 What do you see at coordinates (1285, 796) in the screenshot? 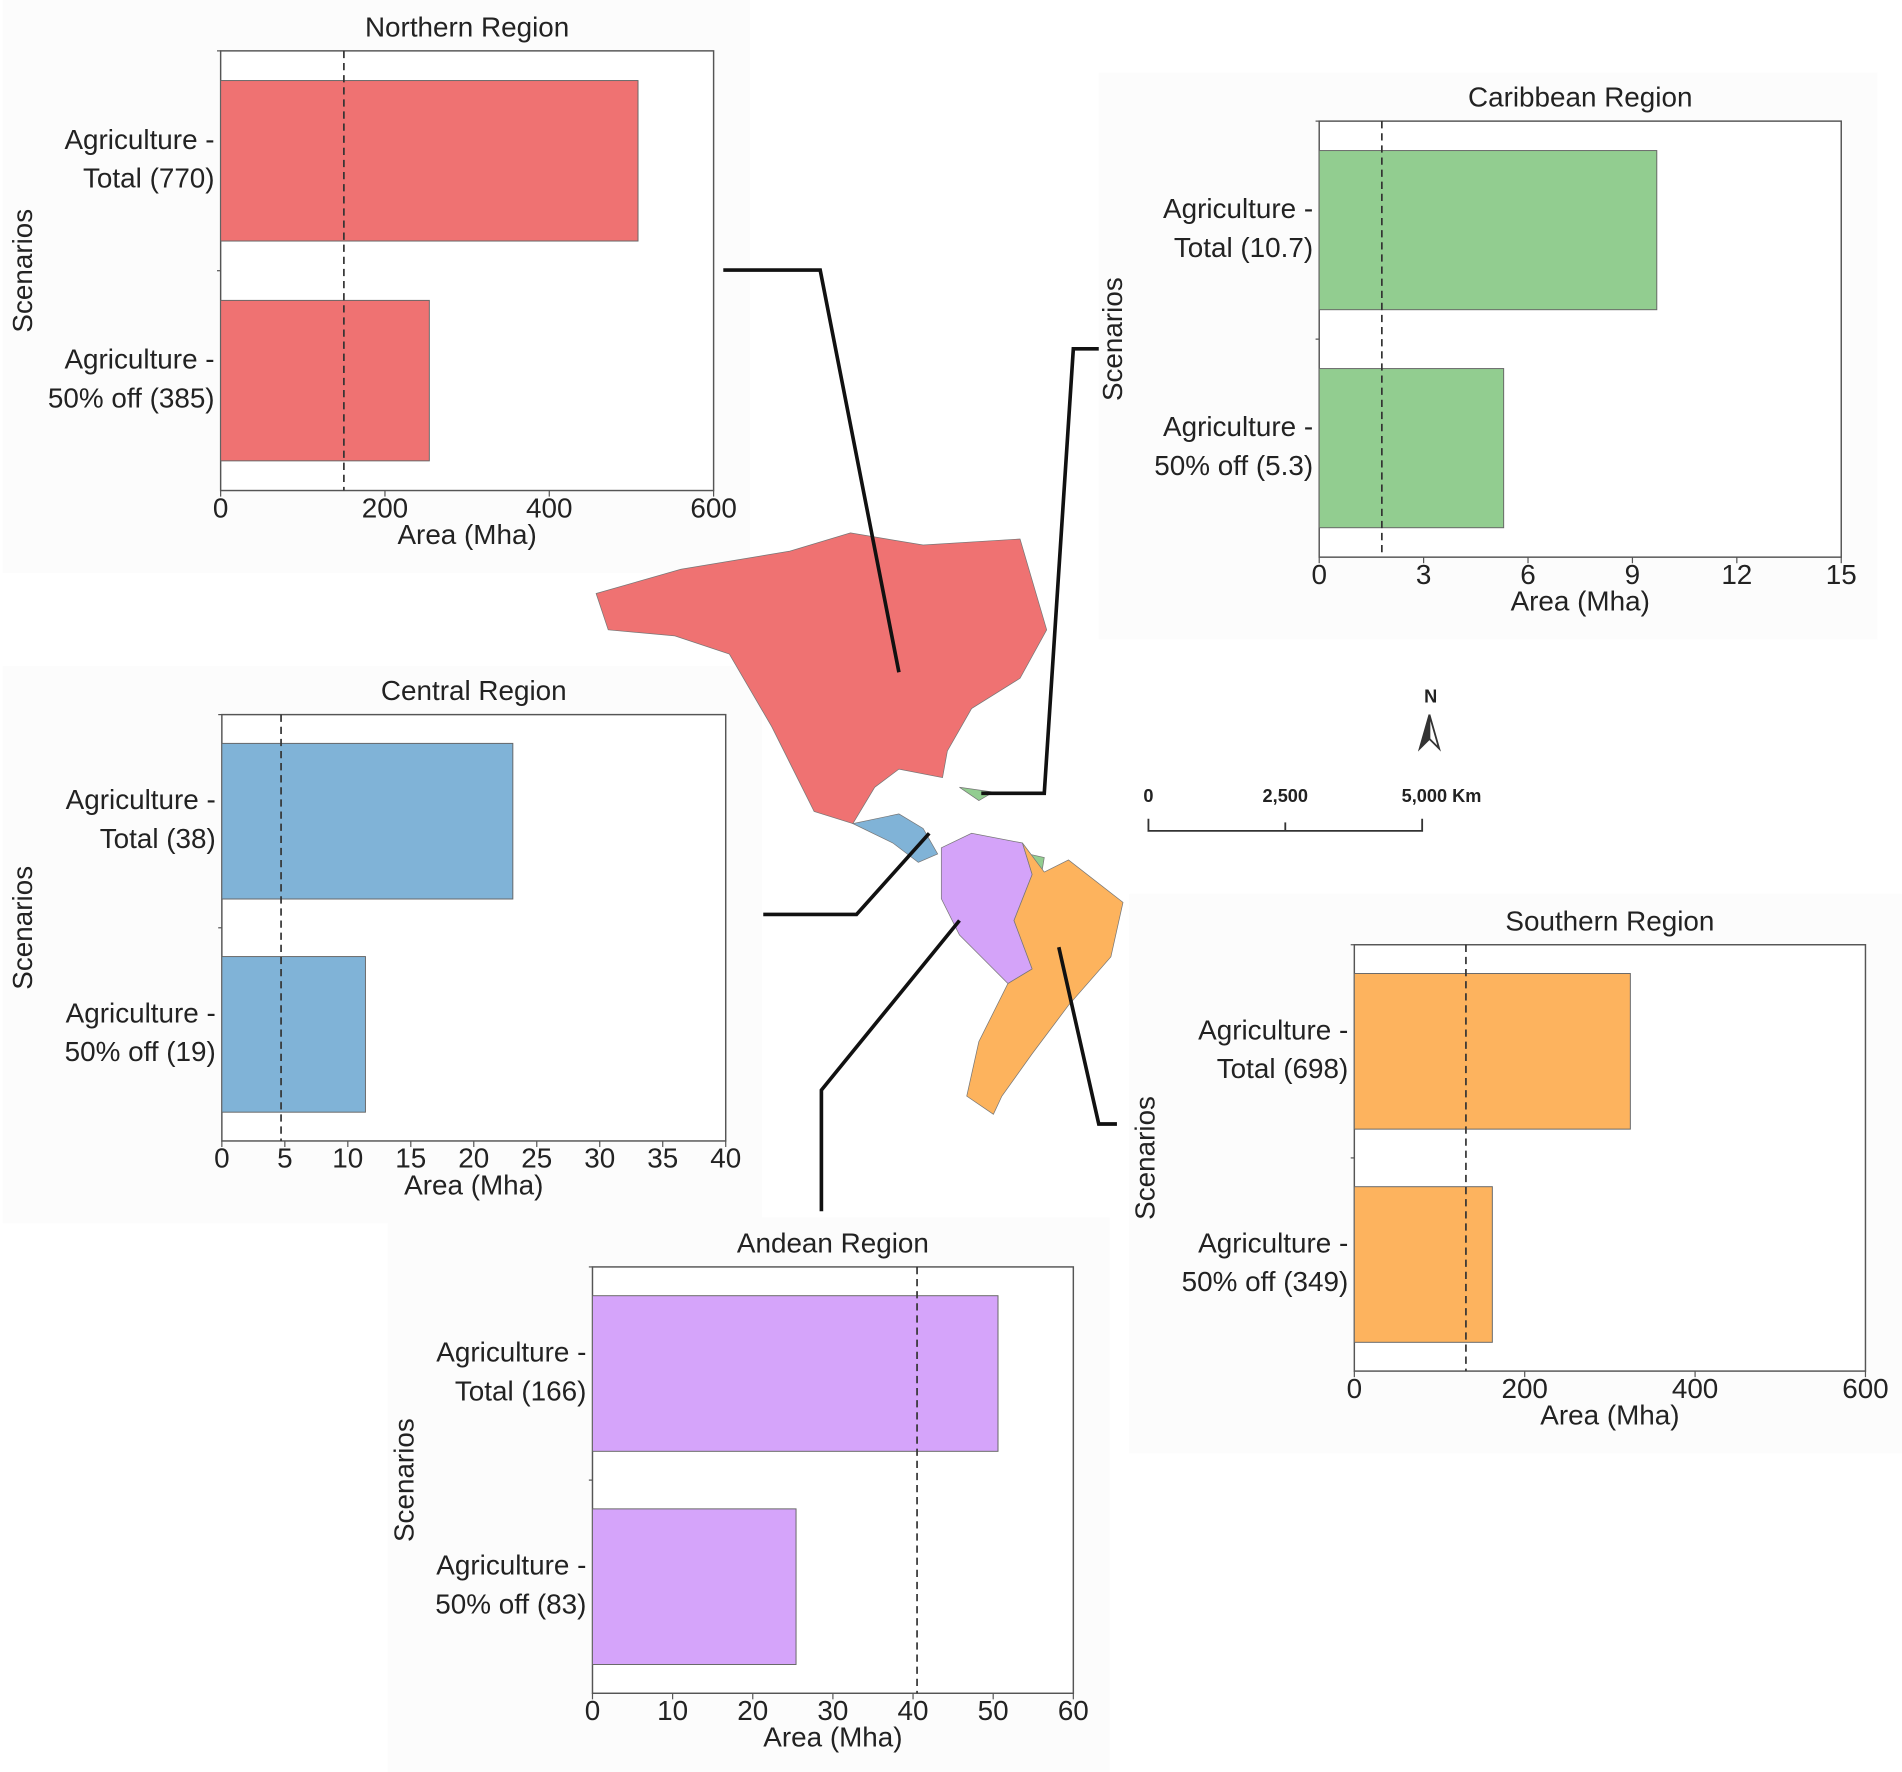
I see `scale-label: 2,500` at bounding box center [1285, 796].